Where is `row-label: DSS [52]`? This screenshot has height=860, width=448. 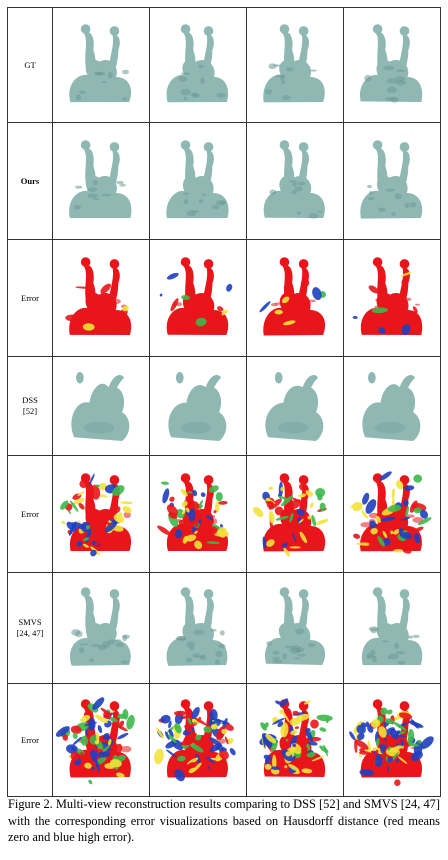 row-label: DSS [52] is located at coordinates (30, 406).